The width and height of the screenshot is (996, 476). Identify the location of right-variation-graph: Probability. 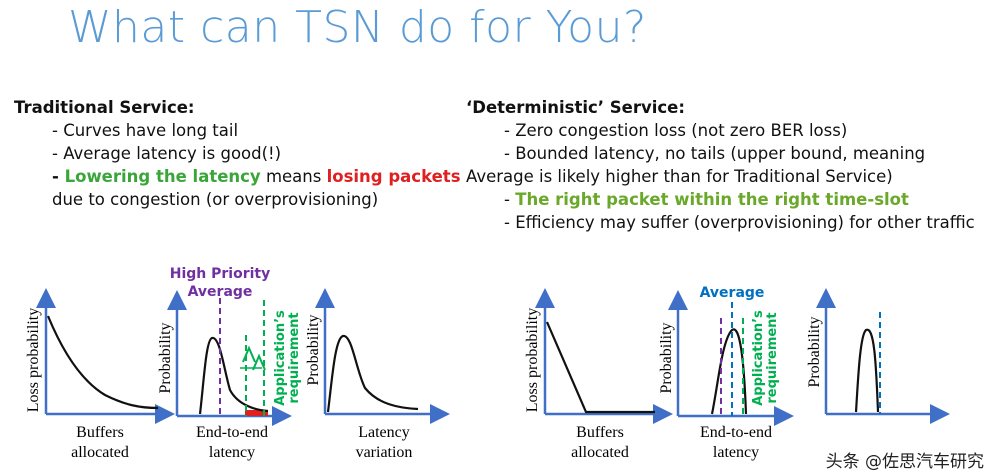
(878, 356).